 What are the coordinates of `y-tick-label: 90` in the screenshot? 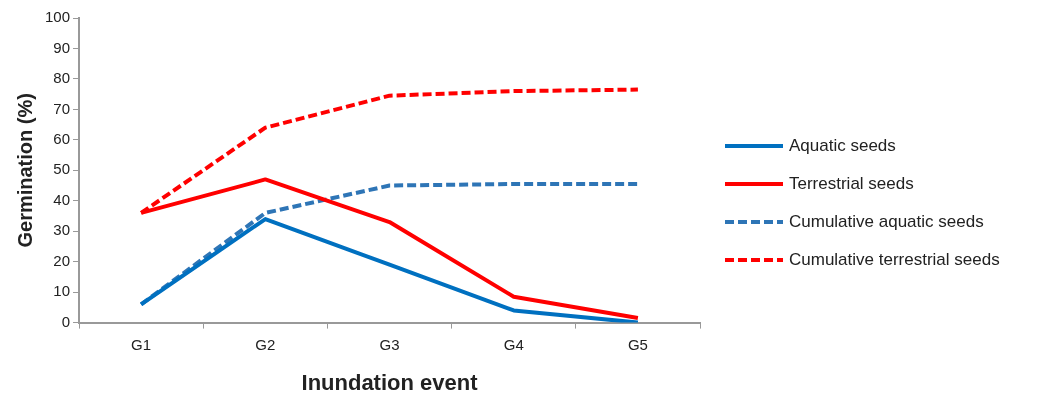 It's located at (62, 47).